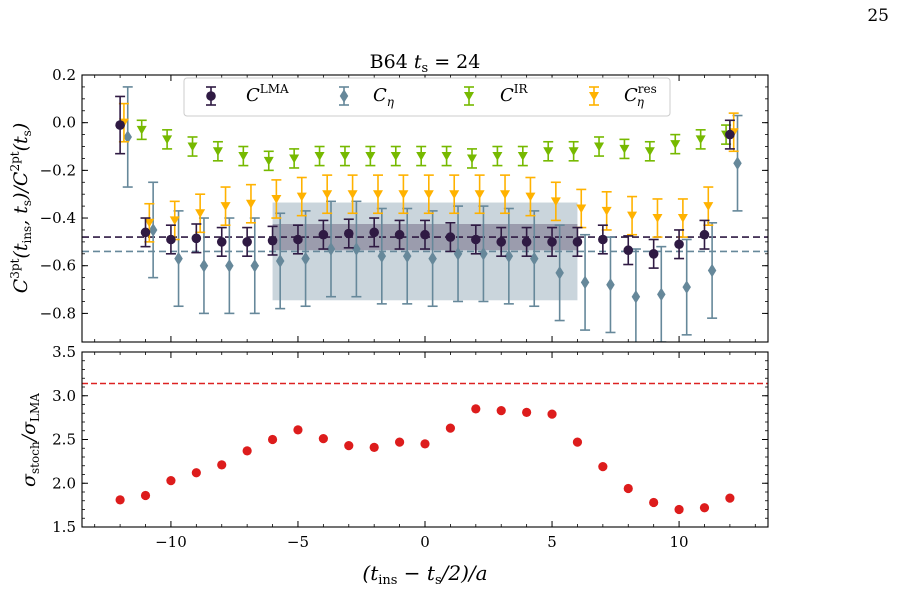  I want to click on y-tick-label: 0.2, so click(64, 75).